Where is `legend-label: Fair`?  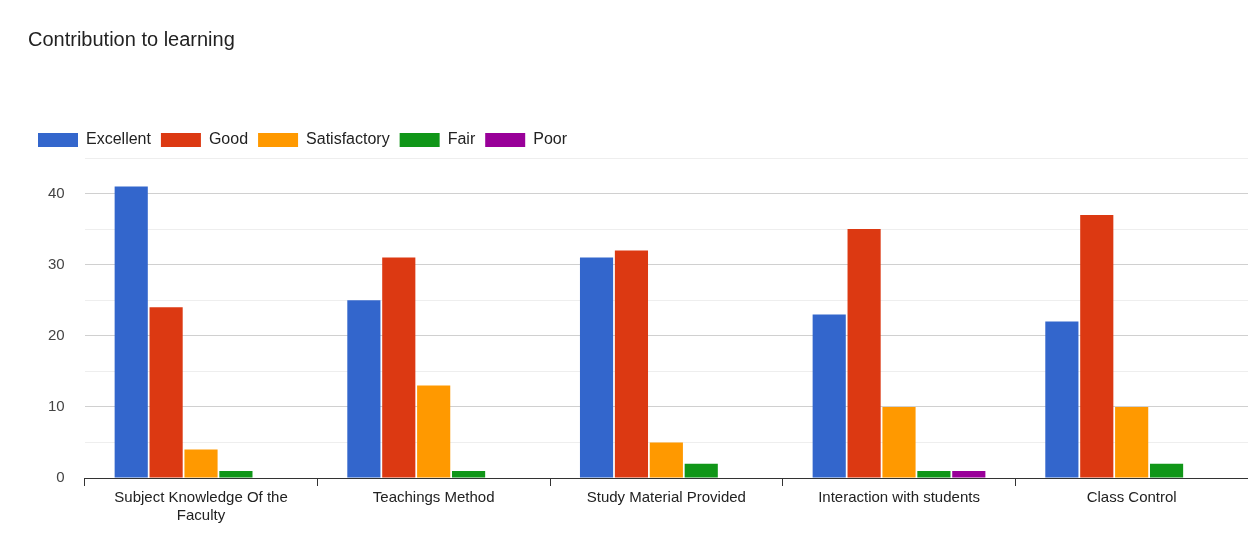
legend-label: Fair is located at coordinates (461, 139).